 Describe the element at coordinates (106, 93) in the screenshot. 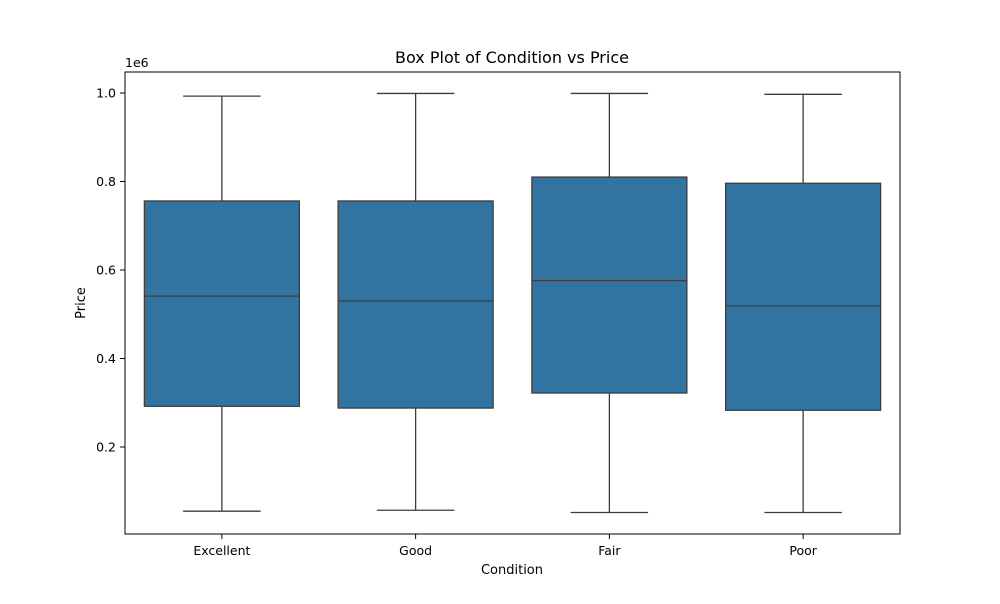

I see `y-tick-label: 1.0` at that location.